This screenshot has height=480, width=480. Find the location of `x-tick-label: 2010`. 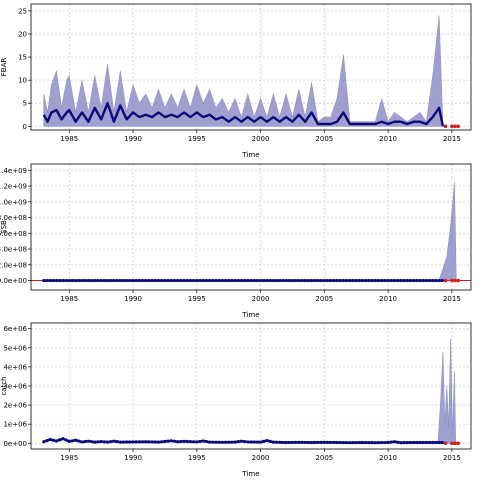

x-tick-label: 2010 is located at coordinates (388, 139).